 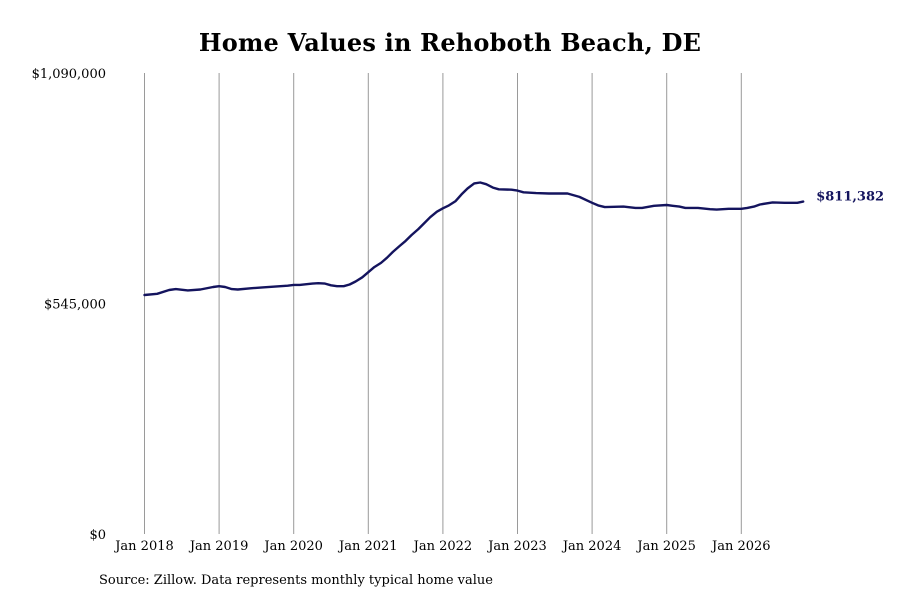 I want to click on y-tick-label: $545,000, so click(x=75, y=305).